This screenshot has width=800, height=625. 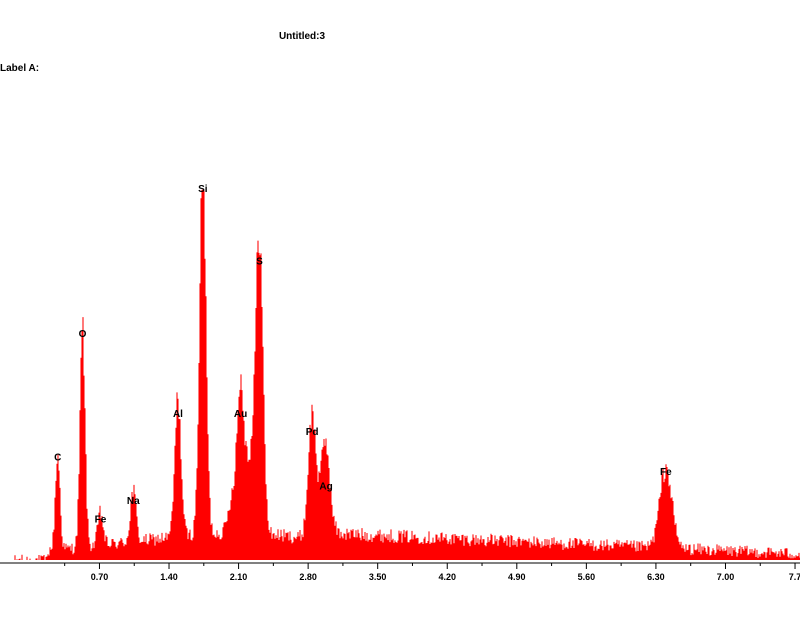 I want to click on peak-label-al: Al, so click(x=178, y=414).